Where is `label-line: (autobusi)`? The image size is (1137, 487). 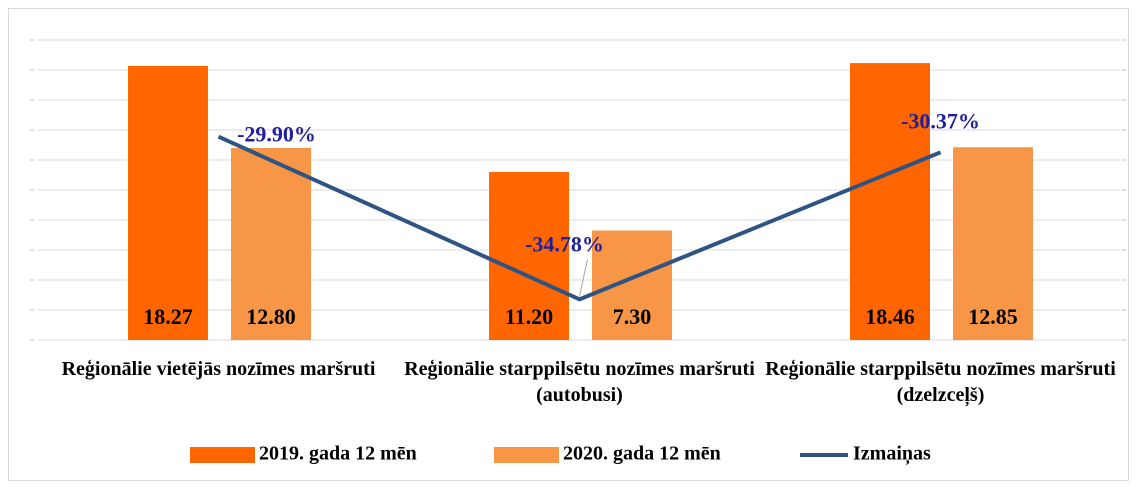
label-line: (autobusi) is located at coordinates (579, 395).